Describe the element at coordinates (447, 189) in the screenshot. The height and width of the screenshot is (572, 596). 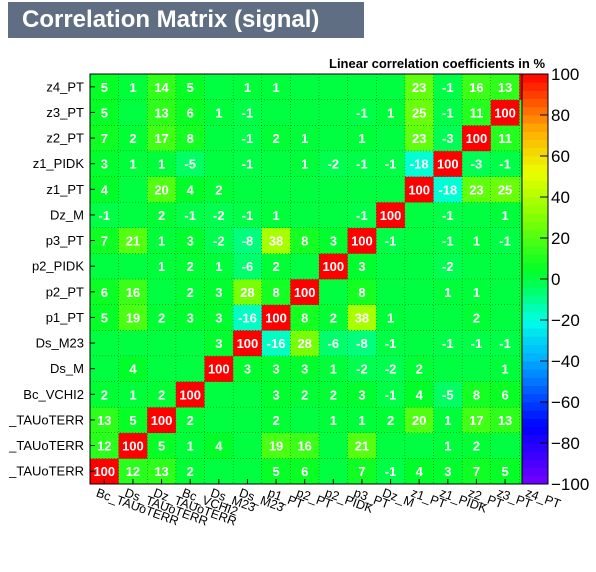
I see `cell-value-label: -18` at that location.